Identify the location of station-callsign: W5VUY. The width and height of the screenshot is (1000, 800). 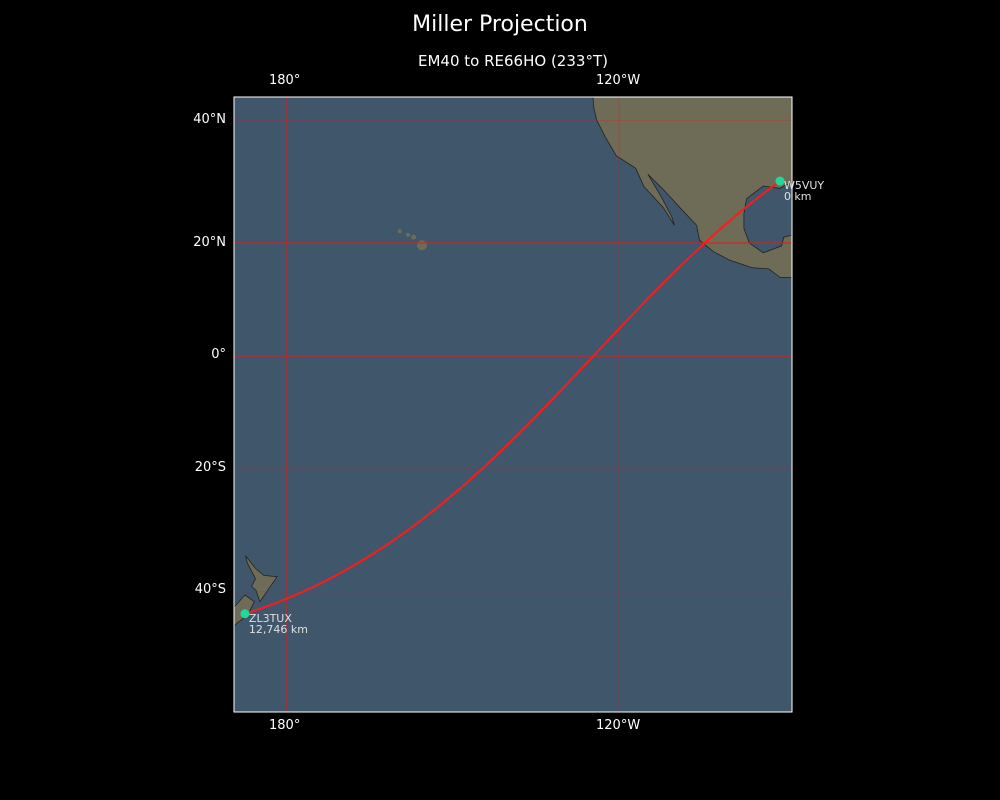
(804, 185).